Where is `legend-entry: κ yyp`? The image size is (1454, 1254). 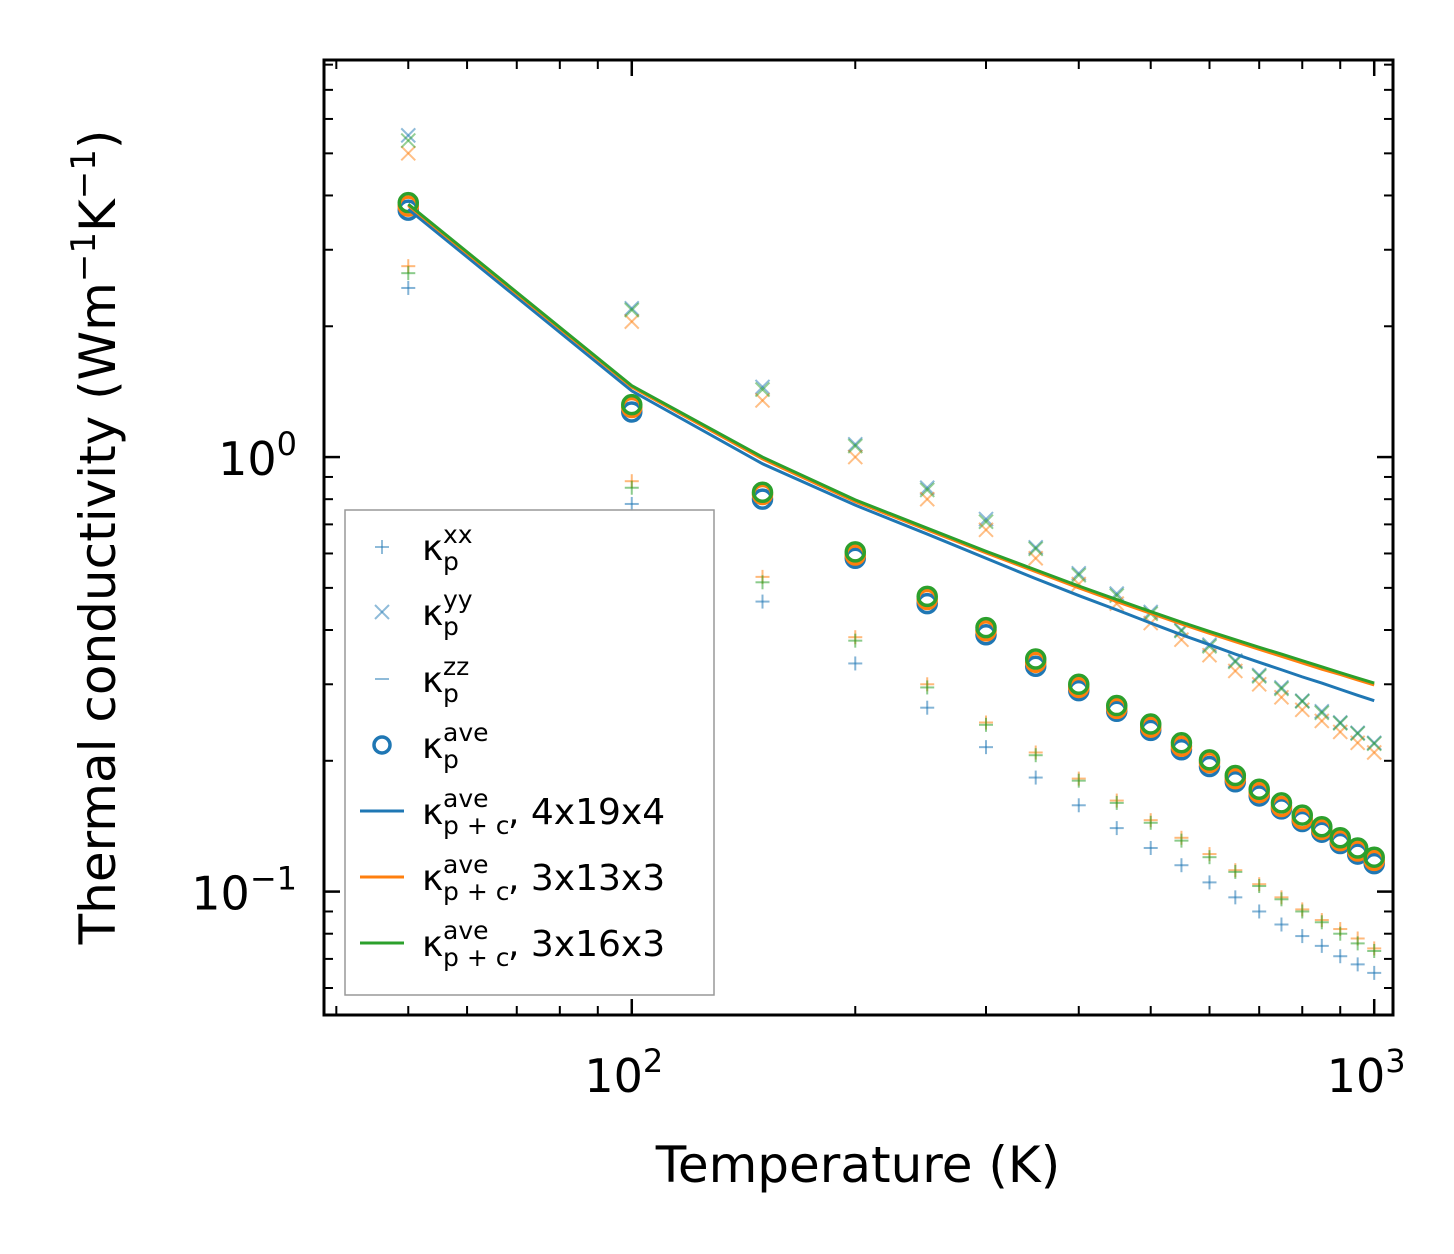
legend-entry: κ yyp is located at coordinates (423, 613).